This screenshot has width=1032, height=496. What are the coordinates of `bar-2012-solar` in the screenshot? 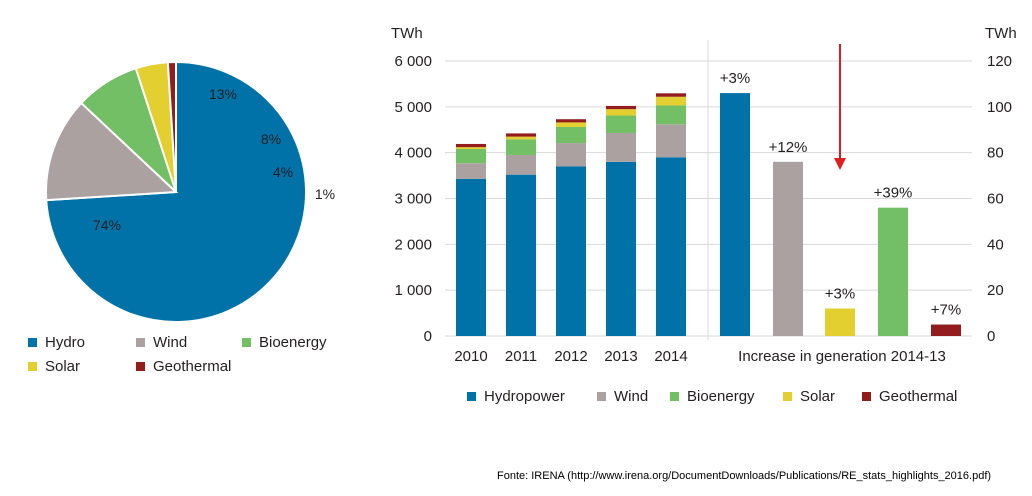 It's located at (571, 124).